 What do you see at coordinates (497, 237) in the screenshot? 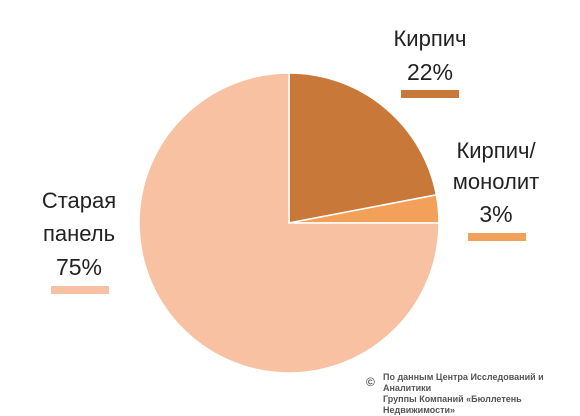
I see `legend-swatch-monolit` at bounding box center [497, 237].